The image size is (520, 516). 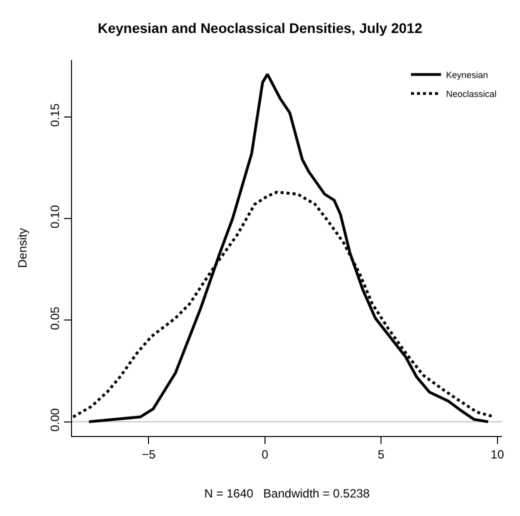 What do you see at coordinates (287, 493) in the screenshot?
I see `x-axis-title: N = 1640 Bandwidth = 0.5238` at bounding box center [287, 493].